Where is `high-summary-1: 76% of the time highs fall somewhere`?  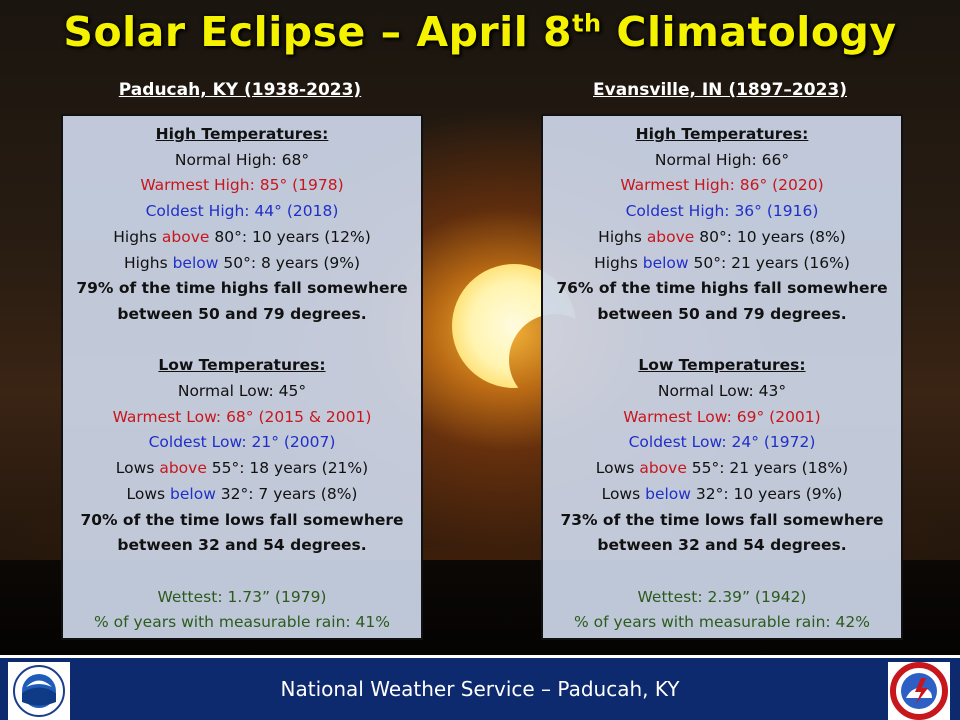 high-summary-1: 76% of the time highs fall somewhere is located at coordinates (722, 288).